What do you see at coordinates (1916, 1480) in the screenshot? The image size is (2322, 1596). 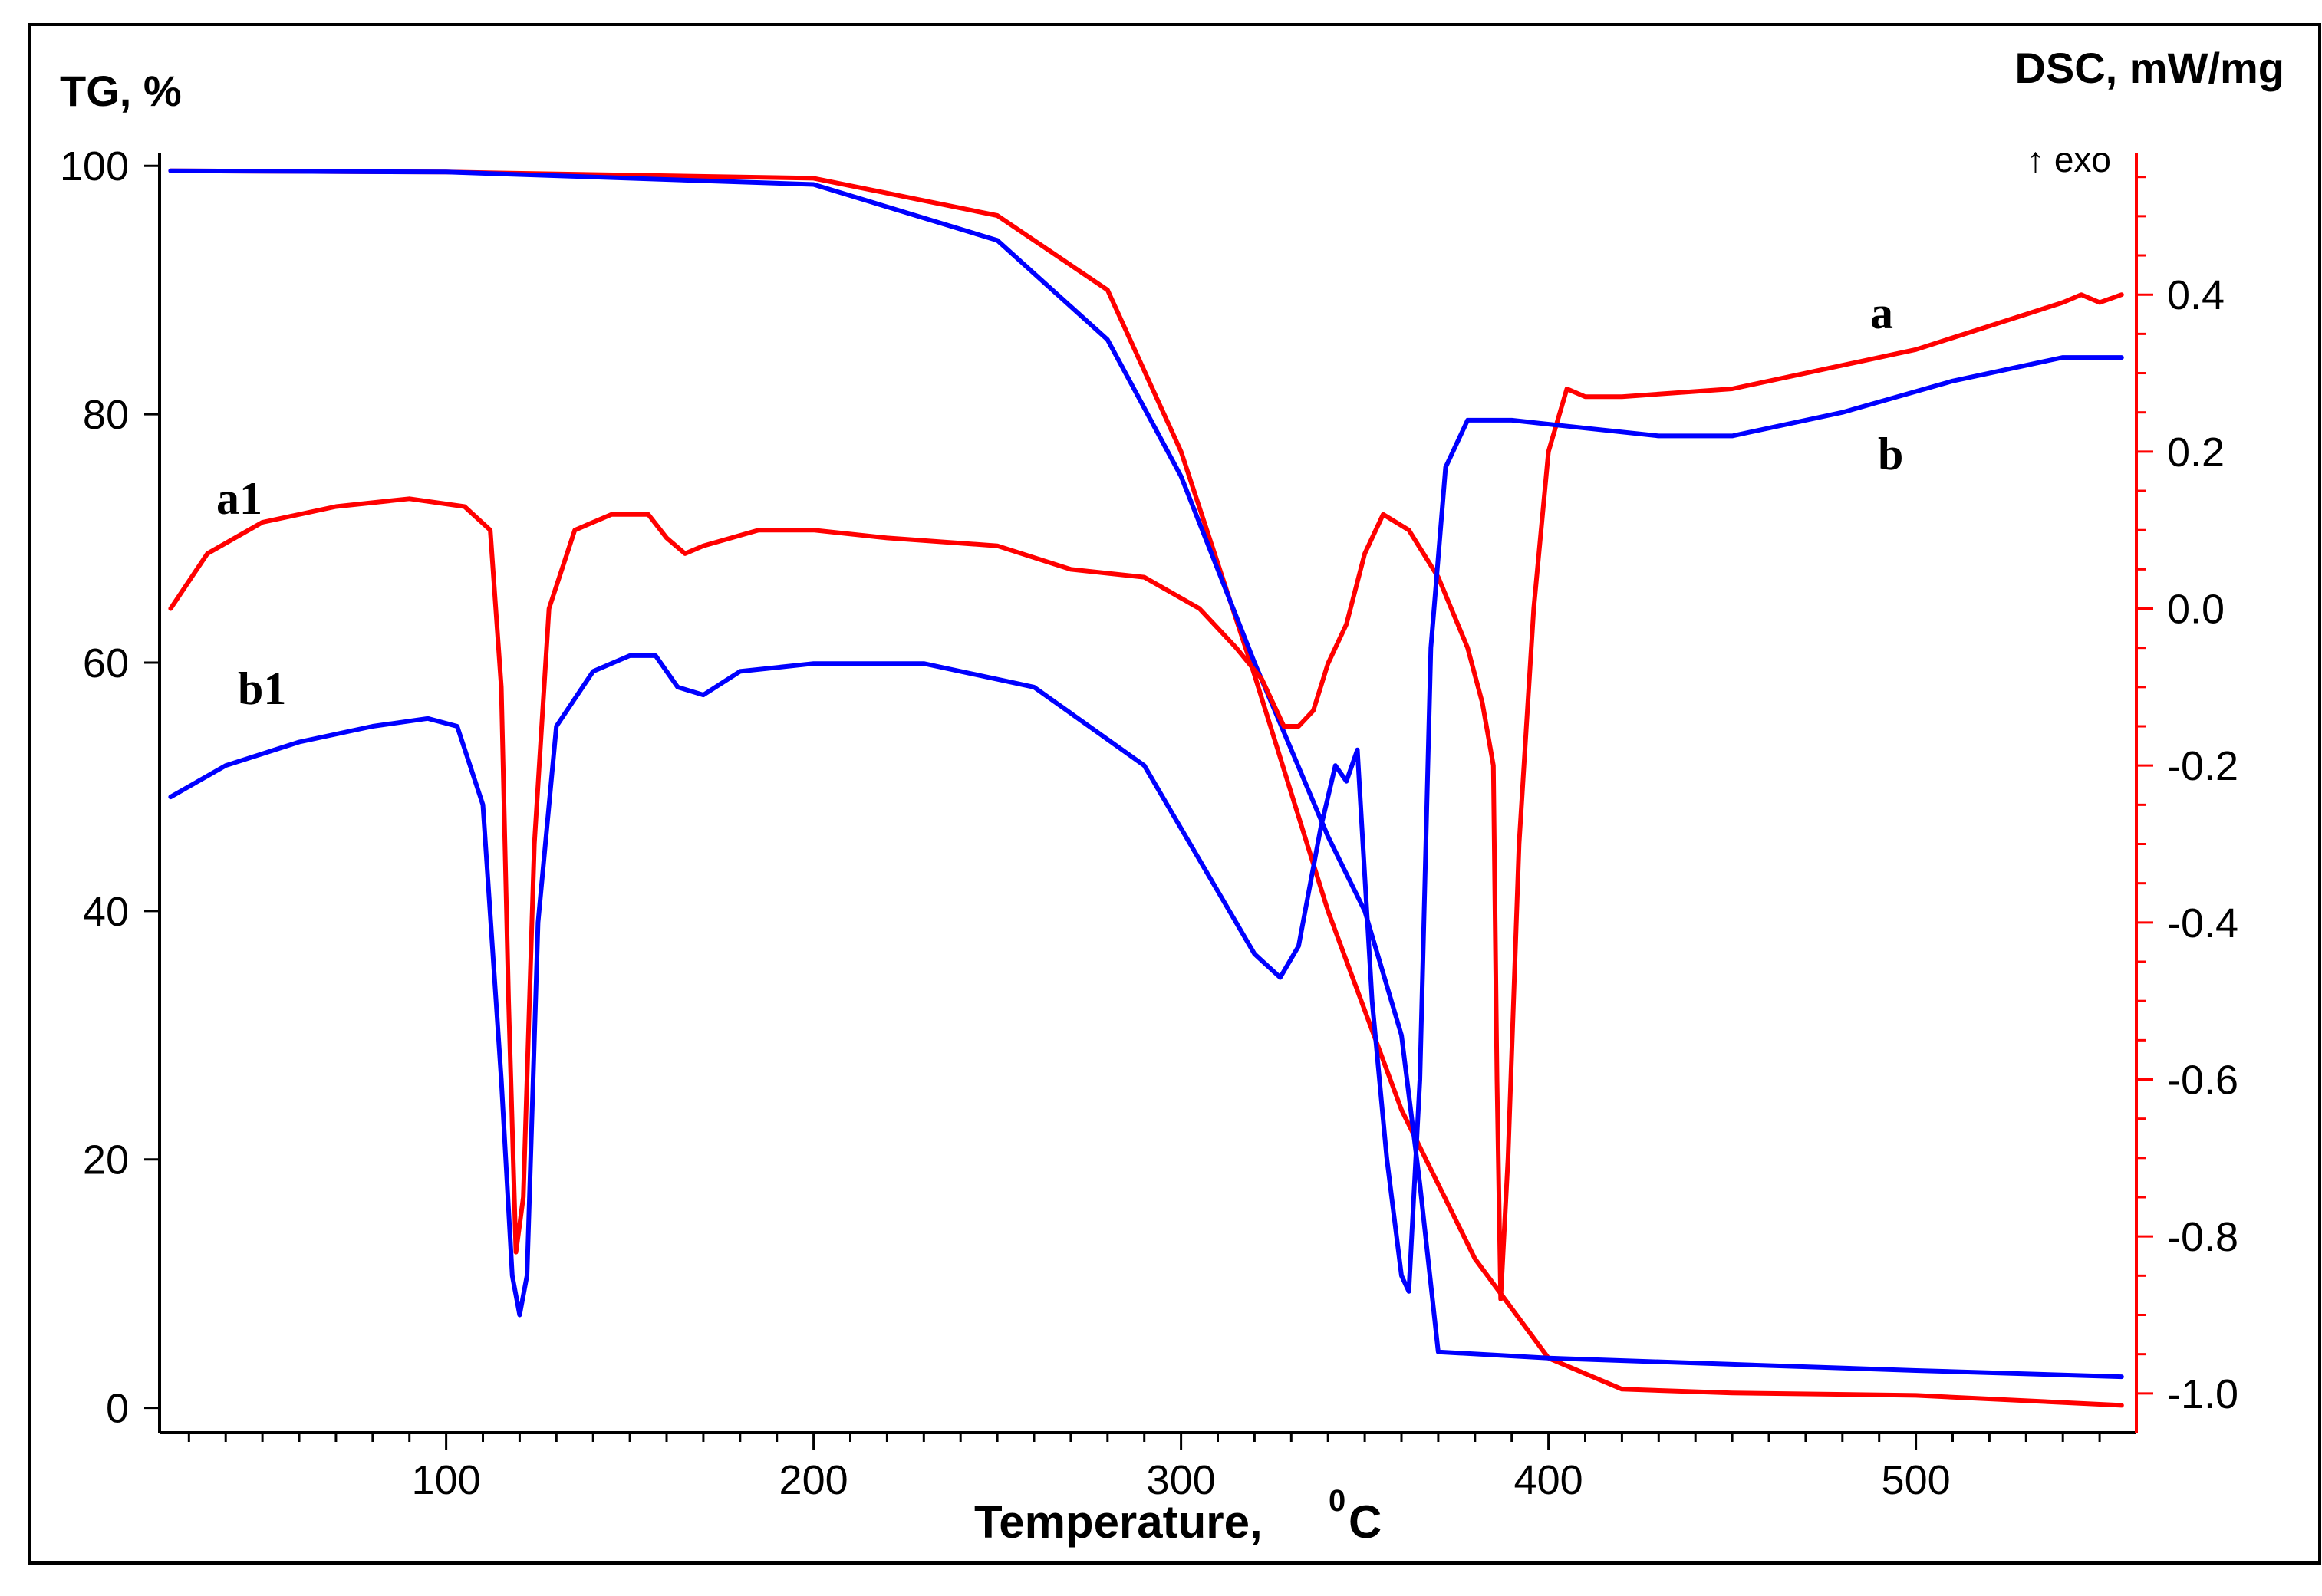 I see `x-tick-label: 500` at bounding box center [1916, 1480].